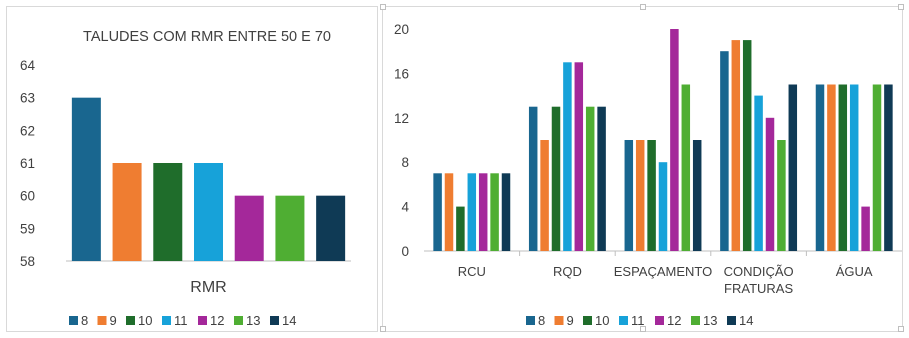 The height and width of the screenshot is (338, 909). I want to click on bar-água-series-14, so click(888, 167).